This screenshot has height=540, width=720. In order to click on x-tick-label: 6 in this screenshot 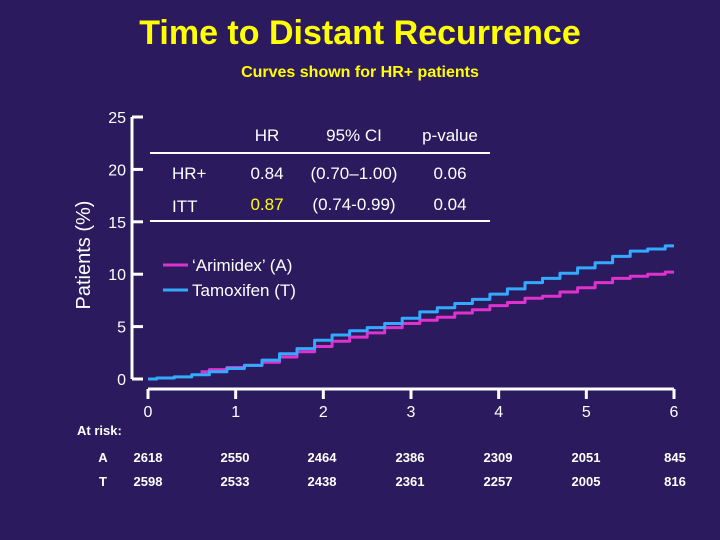, I will do `click(674, 412)`.